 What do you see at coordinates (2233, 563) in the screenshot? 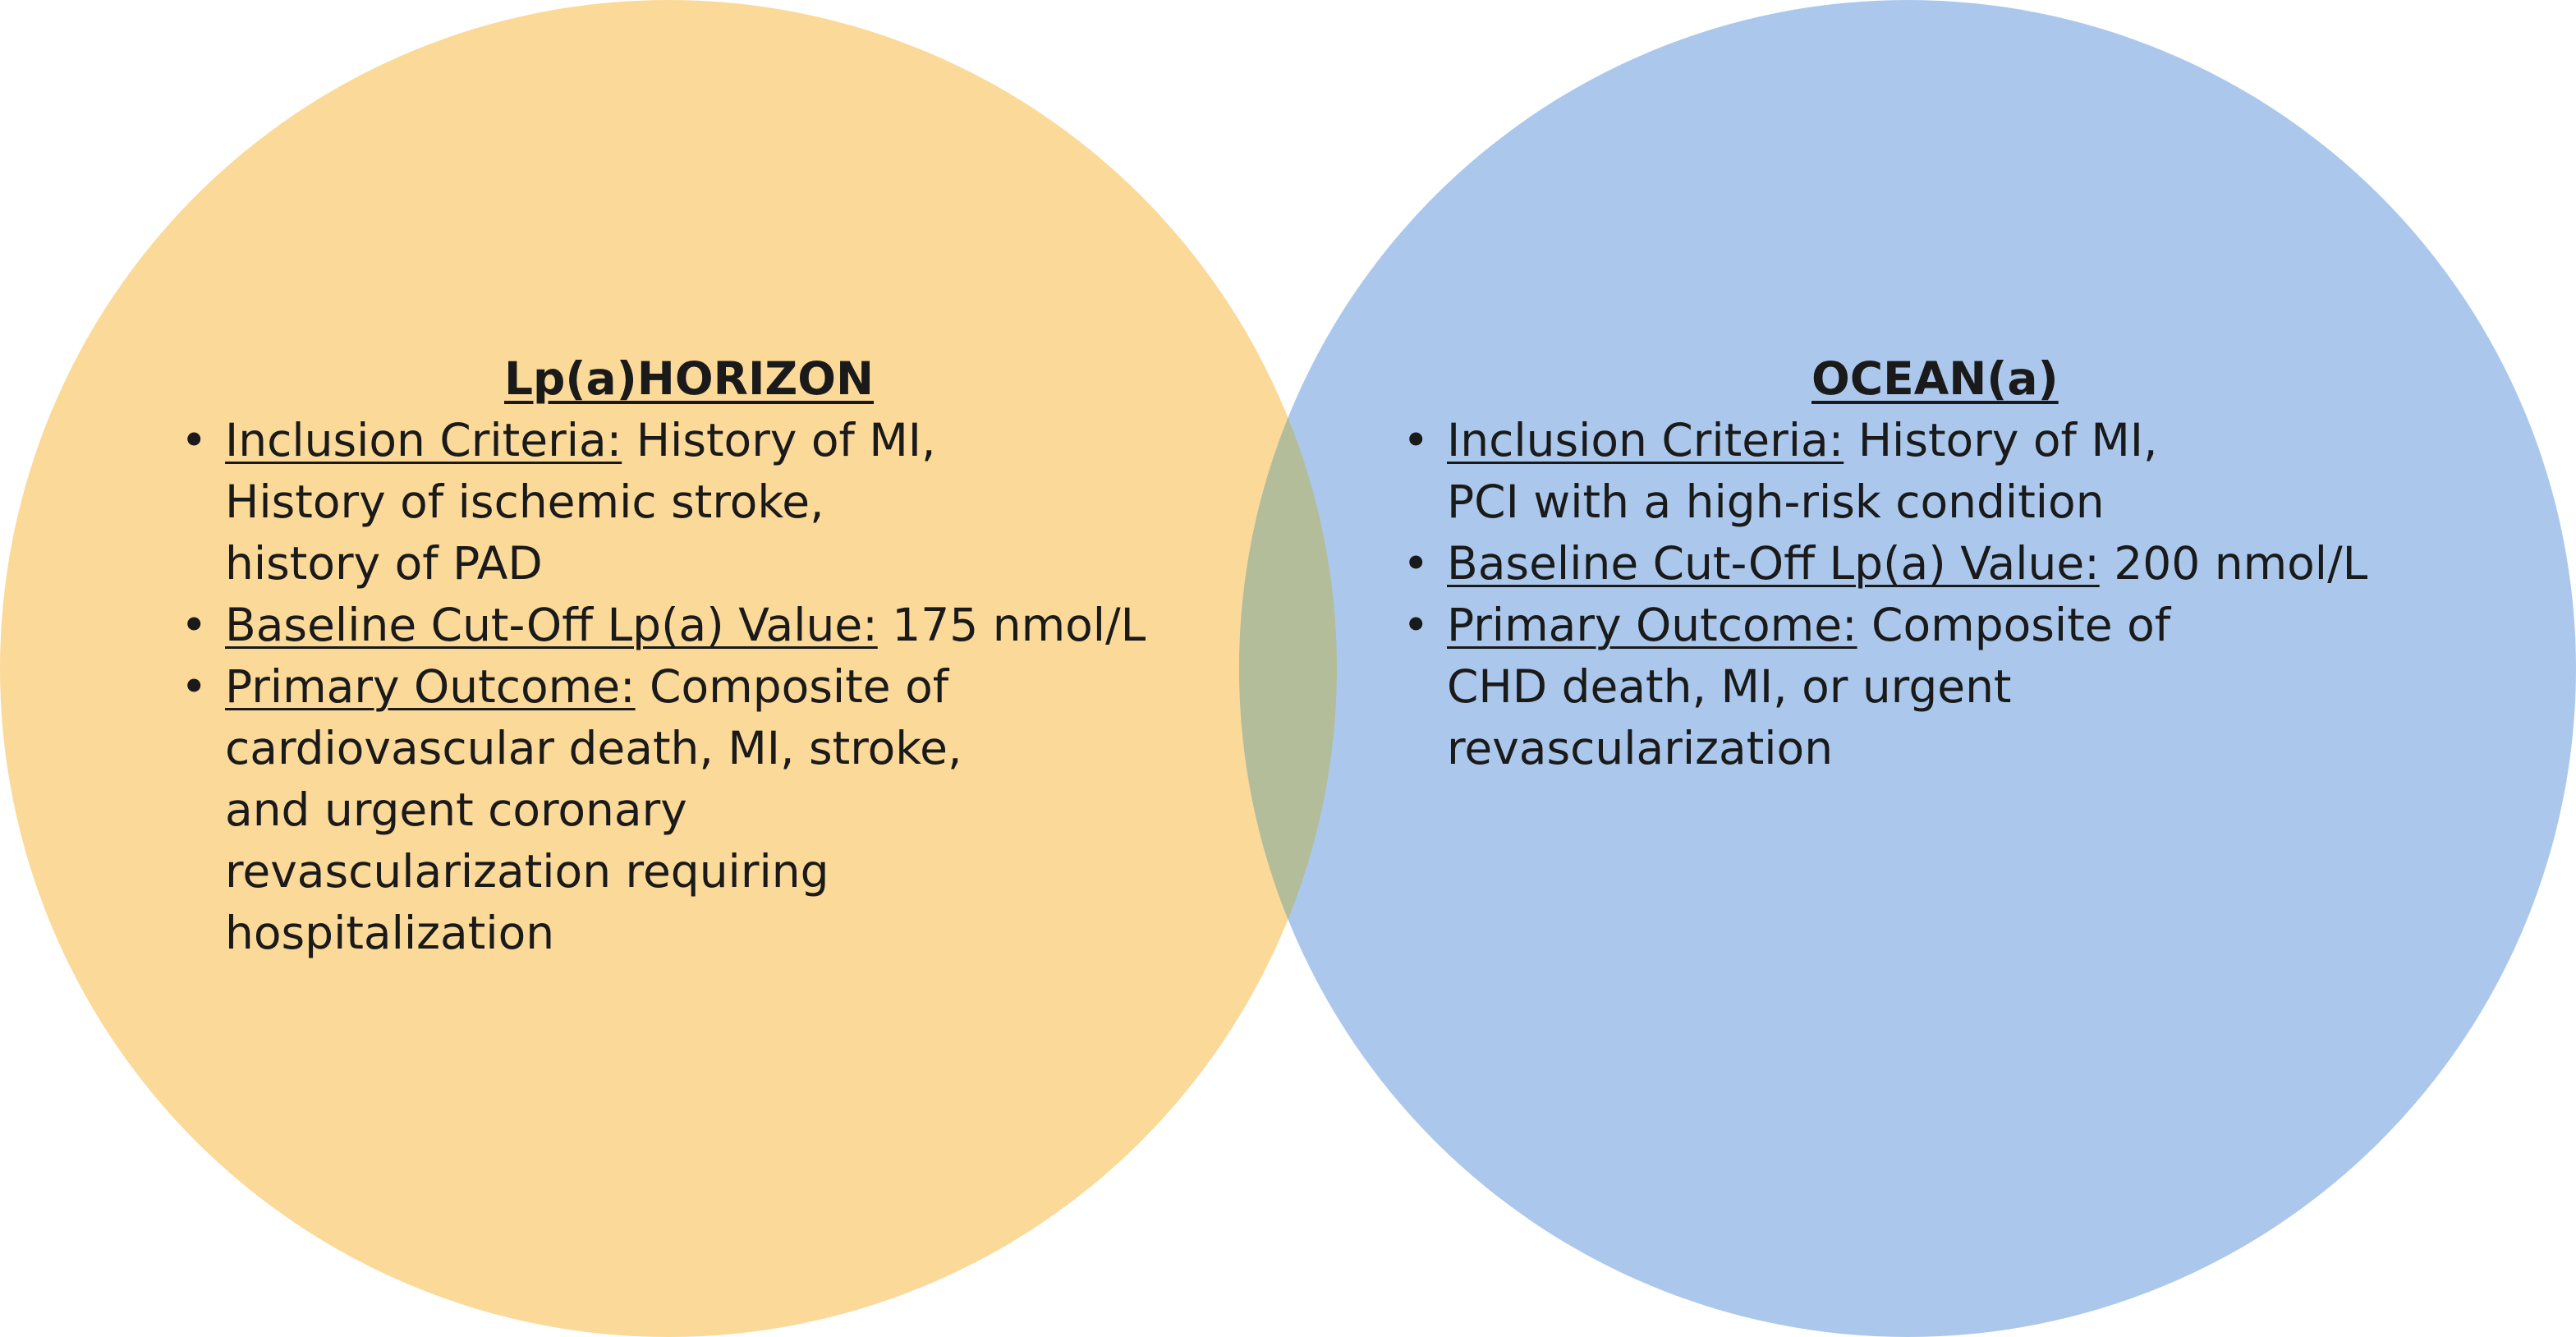
I see `item-value: 200 nmol/L` at bounding box center [2233, 563].